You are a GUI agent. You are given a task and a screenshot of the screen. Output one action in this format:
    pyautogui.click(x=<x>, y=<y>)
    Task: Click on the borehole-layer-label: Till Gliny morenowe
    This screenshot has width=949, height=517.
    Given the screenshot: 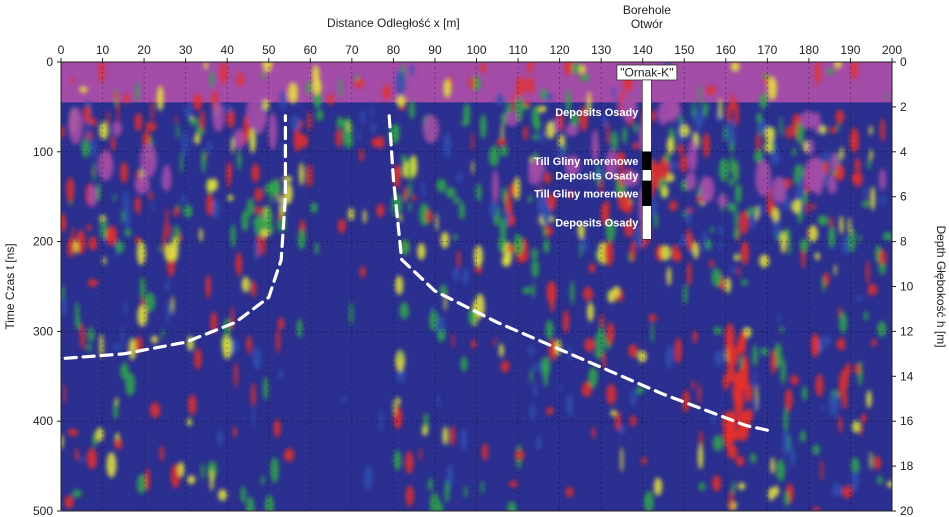 What is the action you would take?
    pyautogui.click(x=586, y=194)
    